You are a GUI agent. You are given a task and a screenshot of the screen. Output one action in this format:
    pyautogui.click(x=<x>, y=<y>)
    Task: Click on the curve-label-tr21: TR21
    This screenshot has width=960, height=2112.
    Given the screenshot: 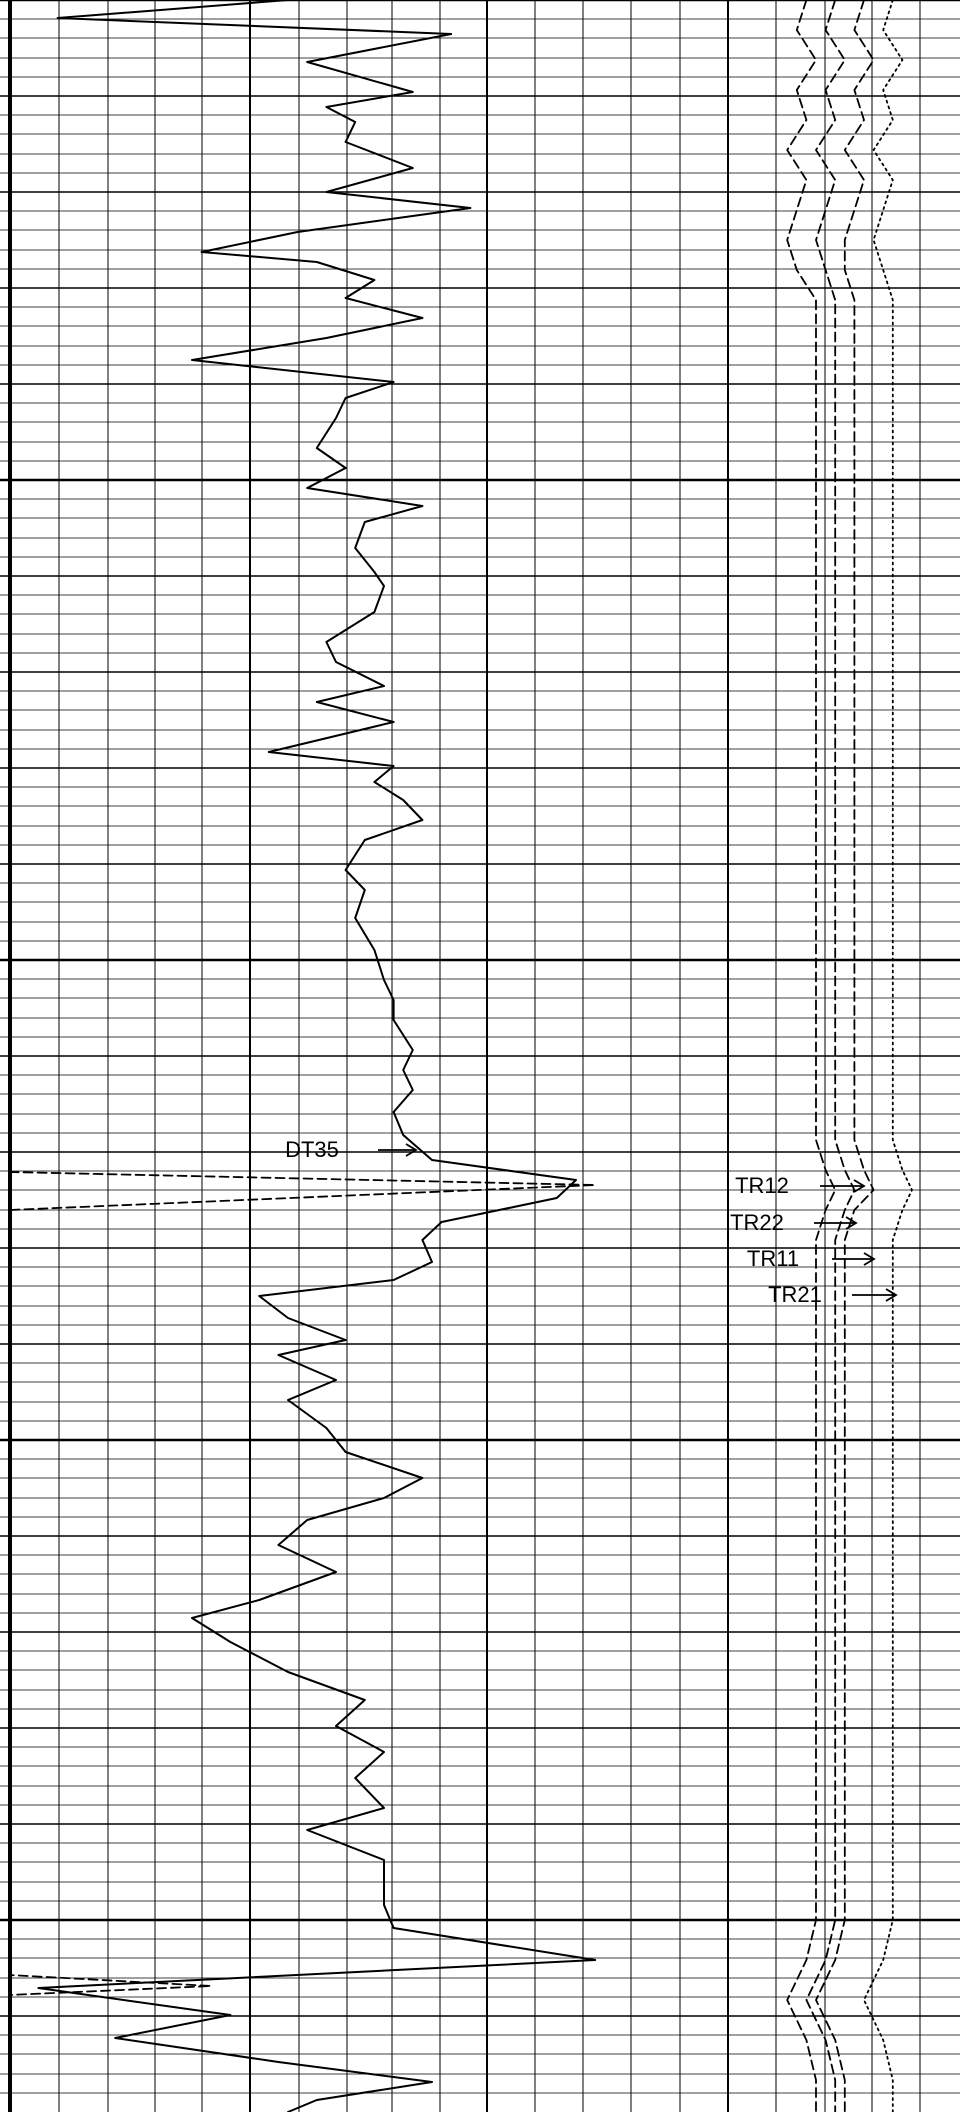 What is the action you would take?
    pyautogui.click(x=795, y=1294)
    